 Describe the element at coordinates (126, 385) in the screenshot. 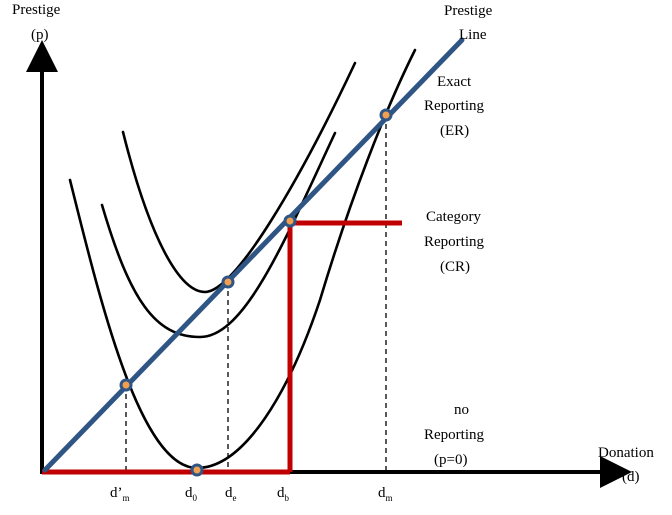

I see `point-dprime-m` at that location.